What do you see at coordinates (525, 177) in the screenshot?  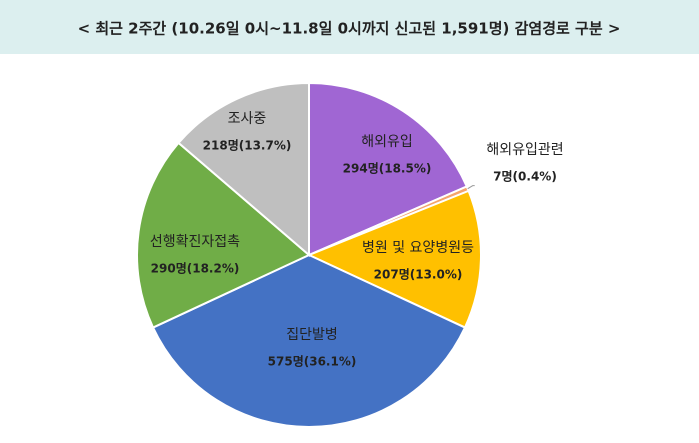 I see `value-label: 7명(0.4%)` at bounding box center [525, 177].